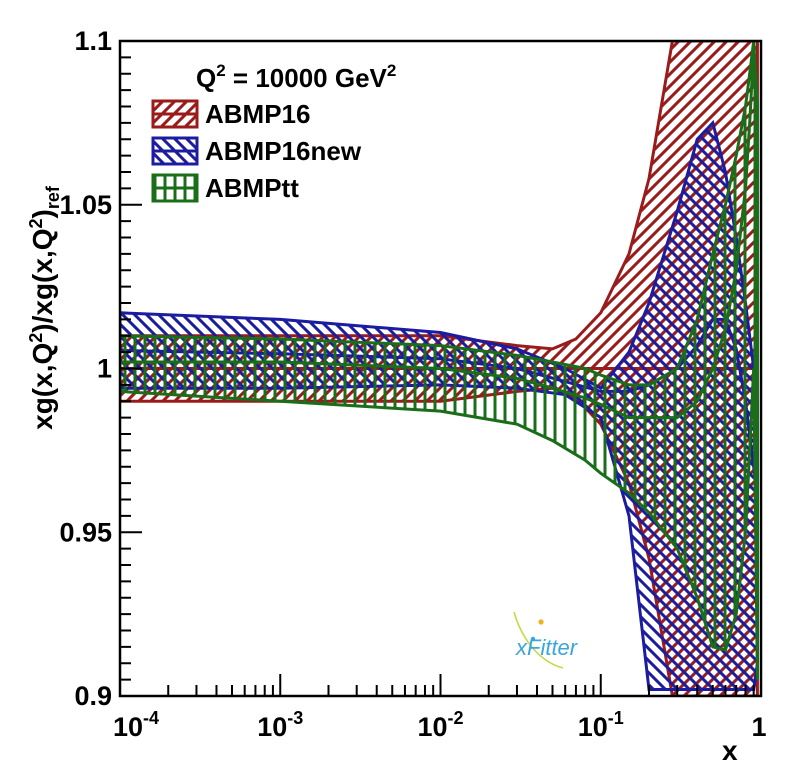  Describe the element at coordinates (93, 41) in the screenshot. I see `y-tick-label: 1.1` at that location.